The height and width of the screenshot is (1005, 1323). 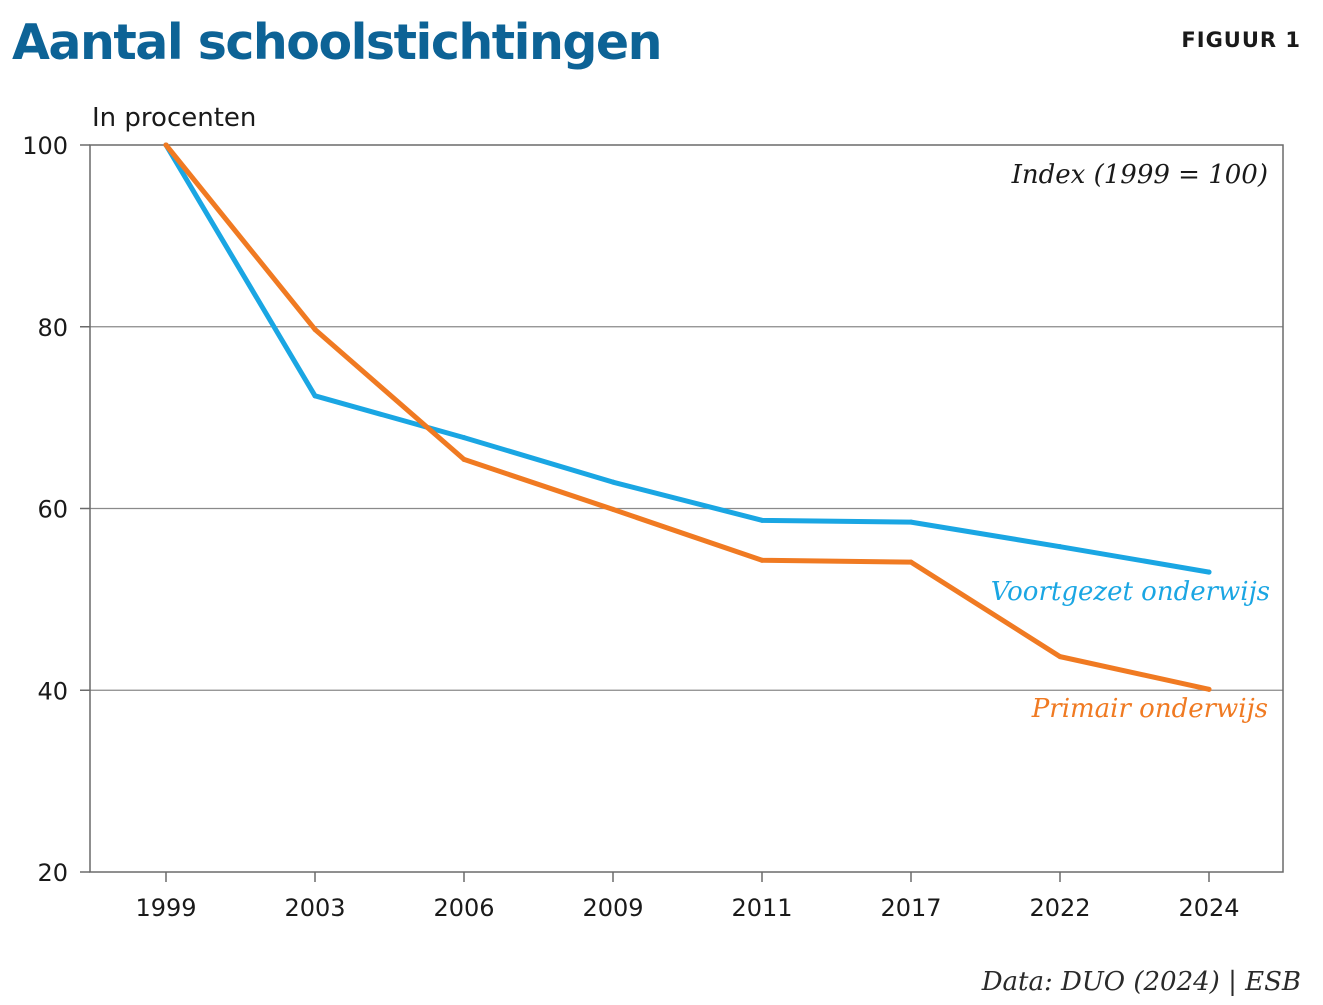 I want to click on x-tick-label-2009: 2009, so click(x=612, y=908).